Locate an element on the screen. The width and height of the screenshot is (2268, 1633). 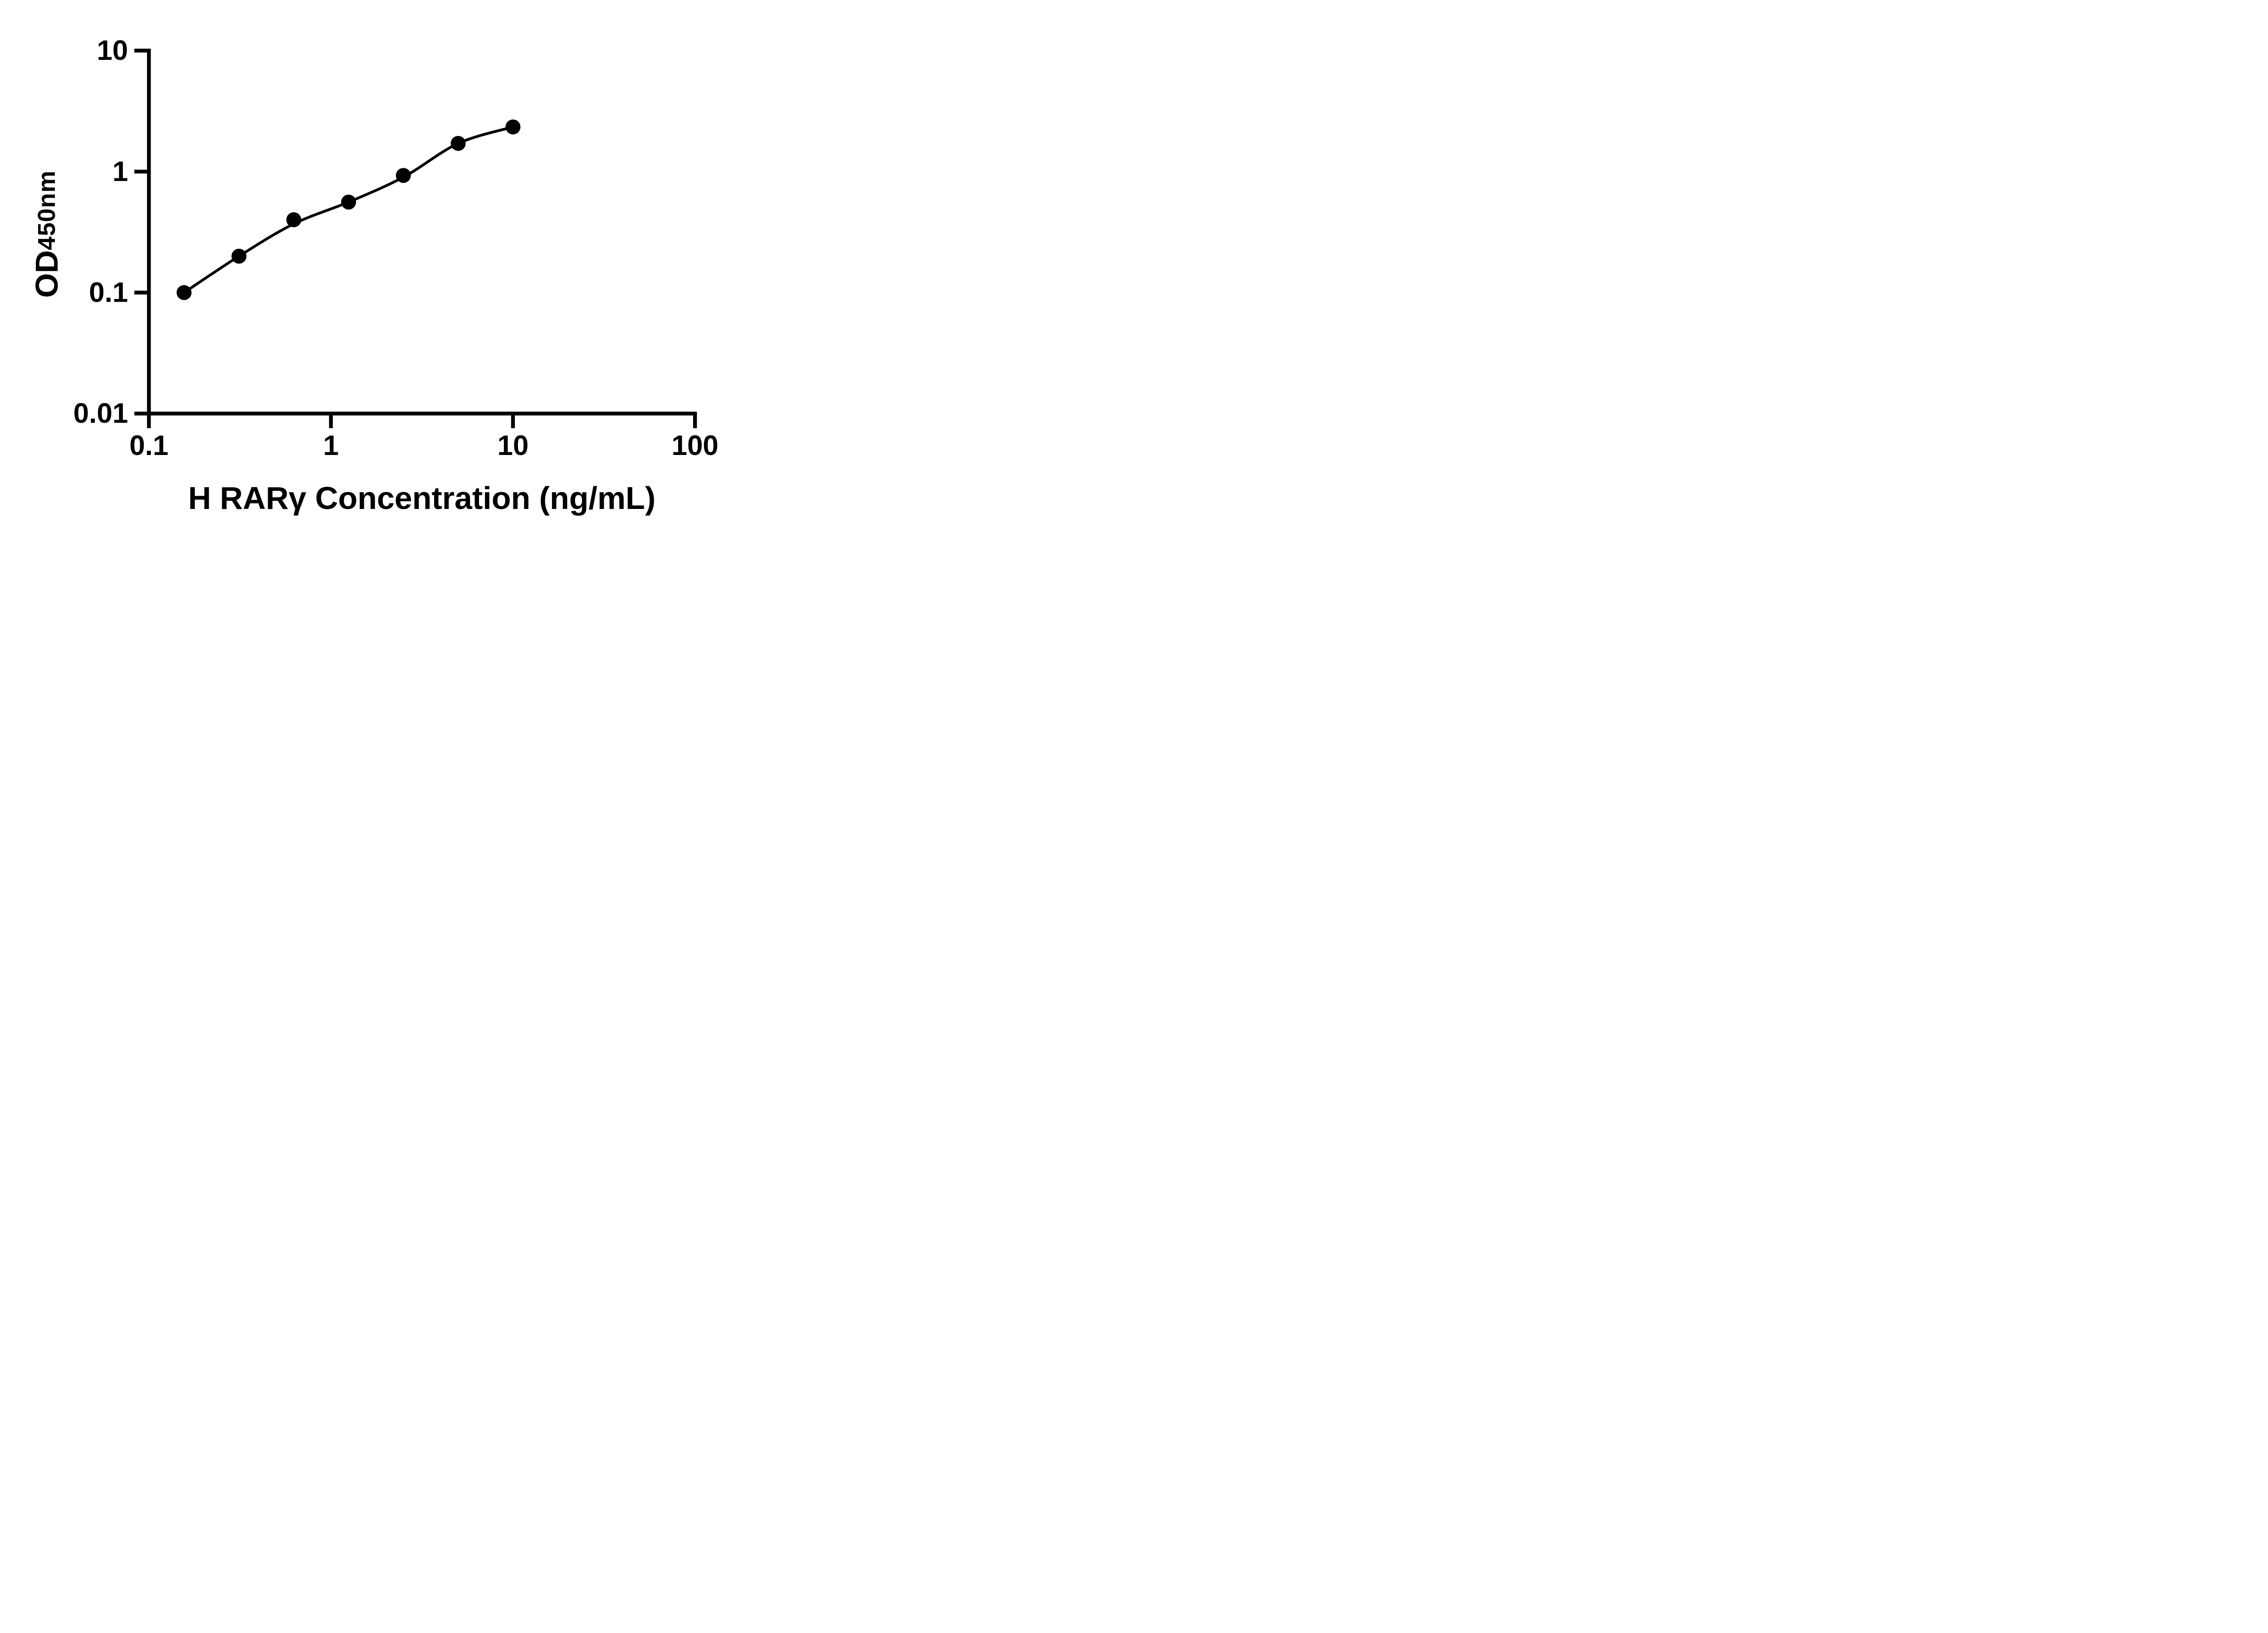
y-tick-label: 0.01 is located at coordinates (101, 413).